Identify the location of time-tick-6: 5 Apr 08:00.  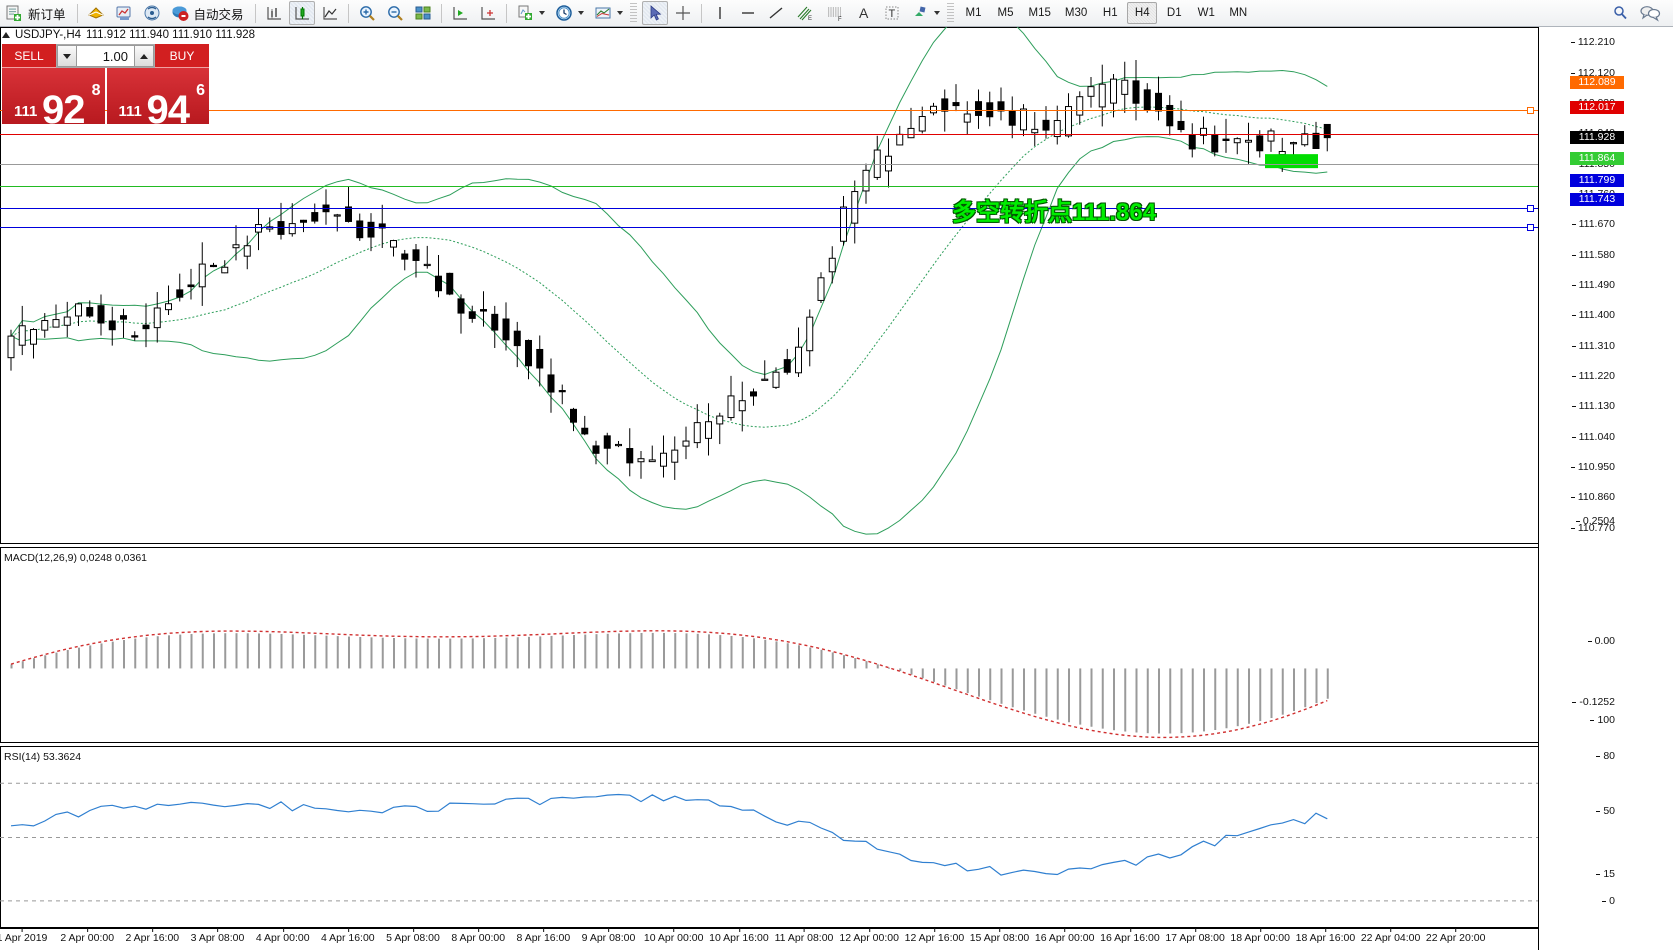
(413, 936).